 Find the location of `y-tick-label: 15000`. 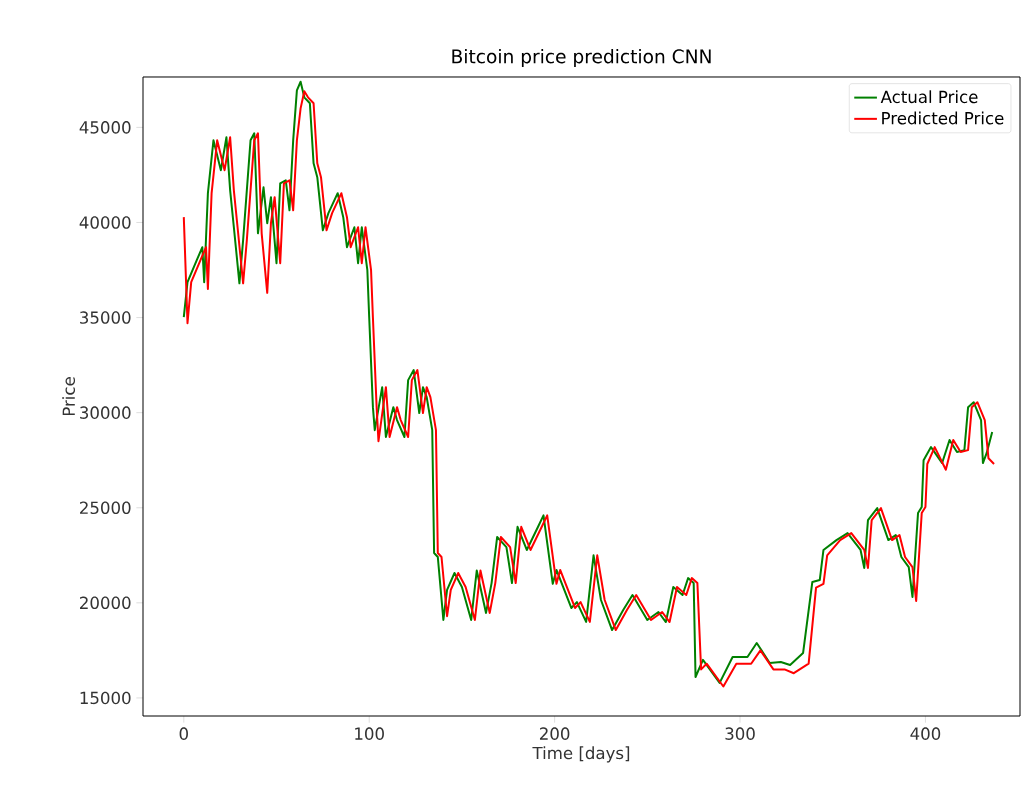

y-tick-label: 15000 is located at coordinates (105, 698).